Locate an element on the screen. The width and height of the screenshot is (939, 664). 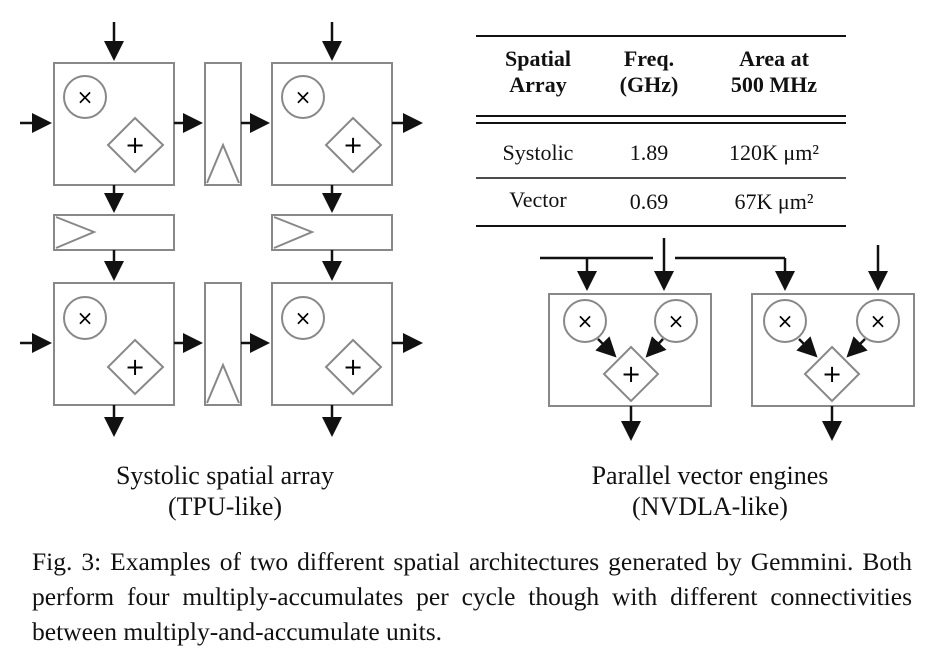
table-cell-array: Vector is located at coordinates (538, 199).